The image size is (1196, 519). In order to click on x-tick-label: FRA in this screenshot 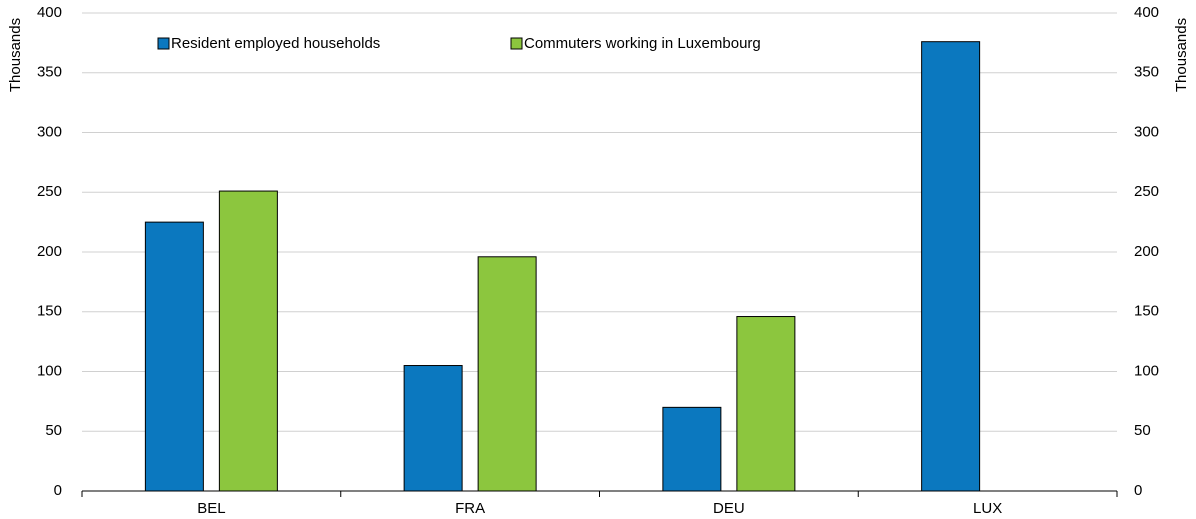, I will do `click(470, 508)`.